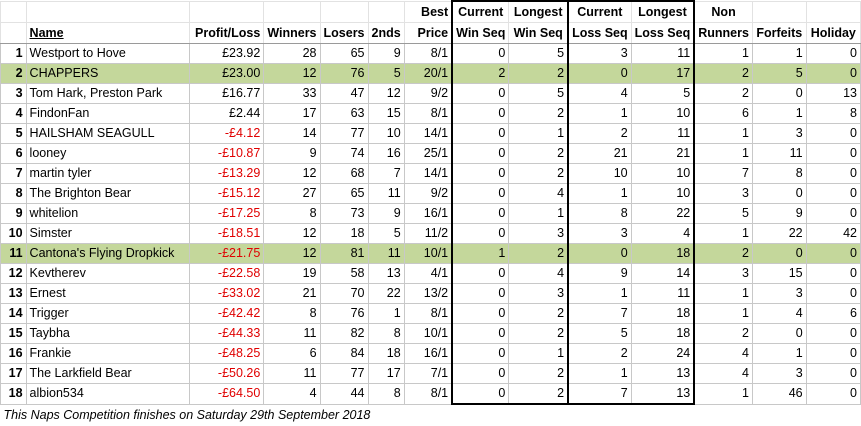  Describe the element at coordinates (430, 293) in the screenshot. I see `table-row: 13 Ernest -£33.02 21 70 22 13/2 0 3 1 11 1 3 0` at that location.